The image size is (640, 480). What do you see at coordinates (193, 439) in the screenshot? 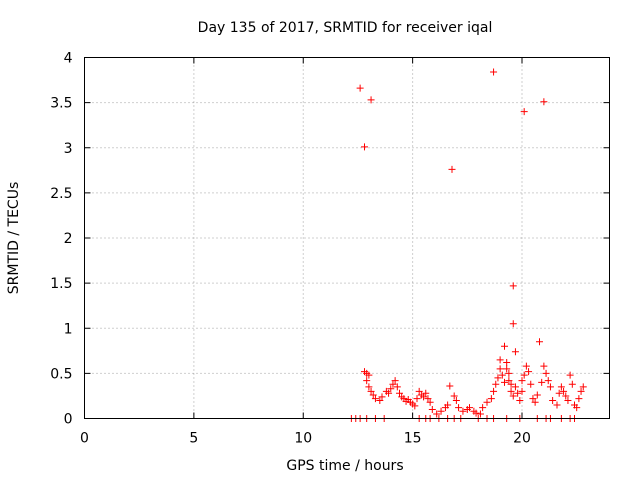
I see `x-tick-label: 5` at bounding box center [193, 439].